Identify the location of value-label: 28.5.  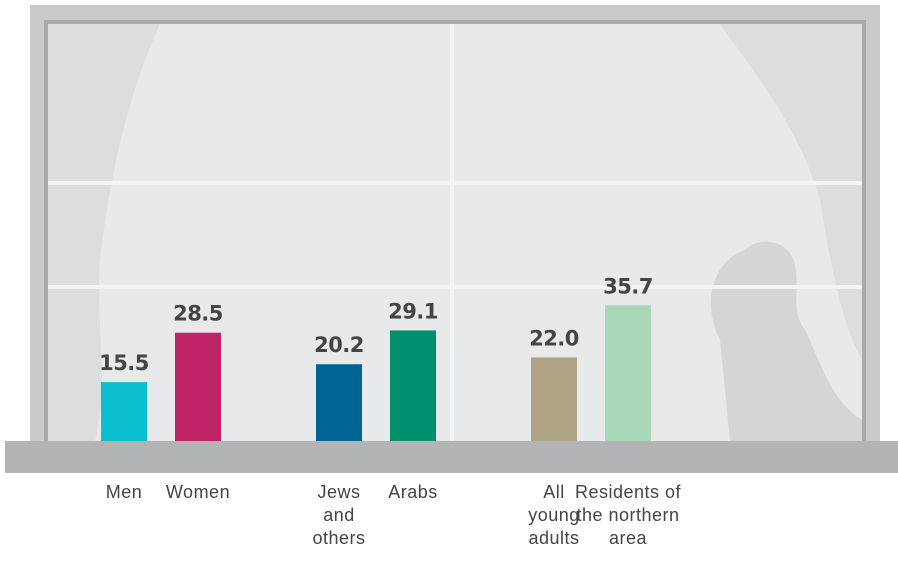
(198, 314).